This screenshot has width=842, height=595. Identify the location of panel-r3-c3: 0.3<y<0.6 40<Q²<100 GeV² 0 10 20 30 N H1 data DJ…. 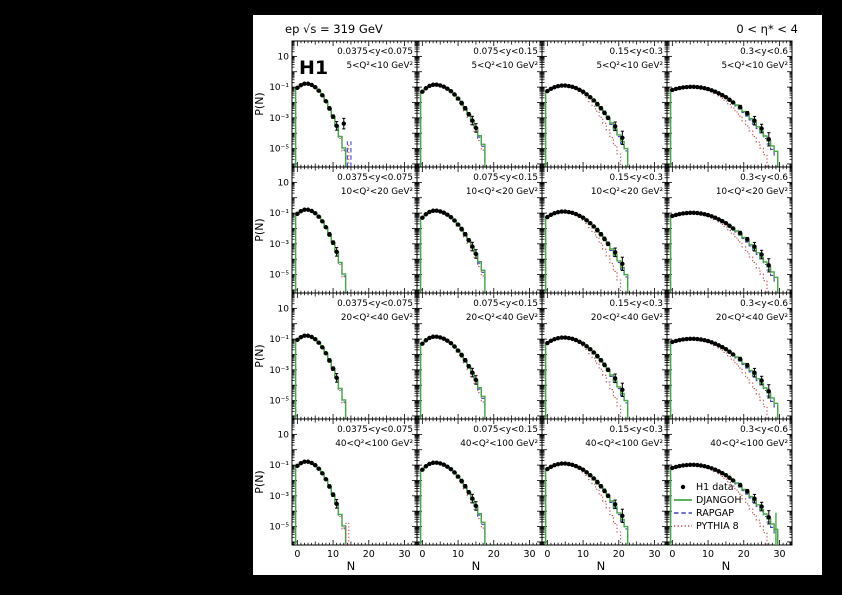
(729, 495).